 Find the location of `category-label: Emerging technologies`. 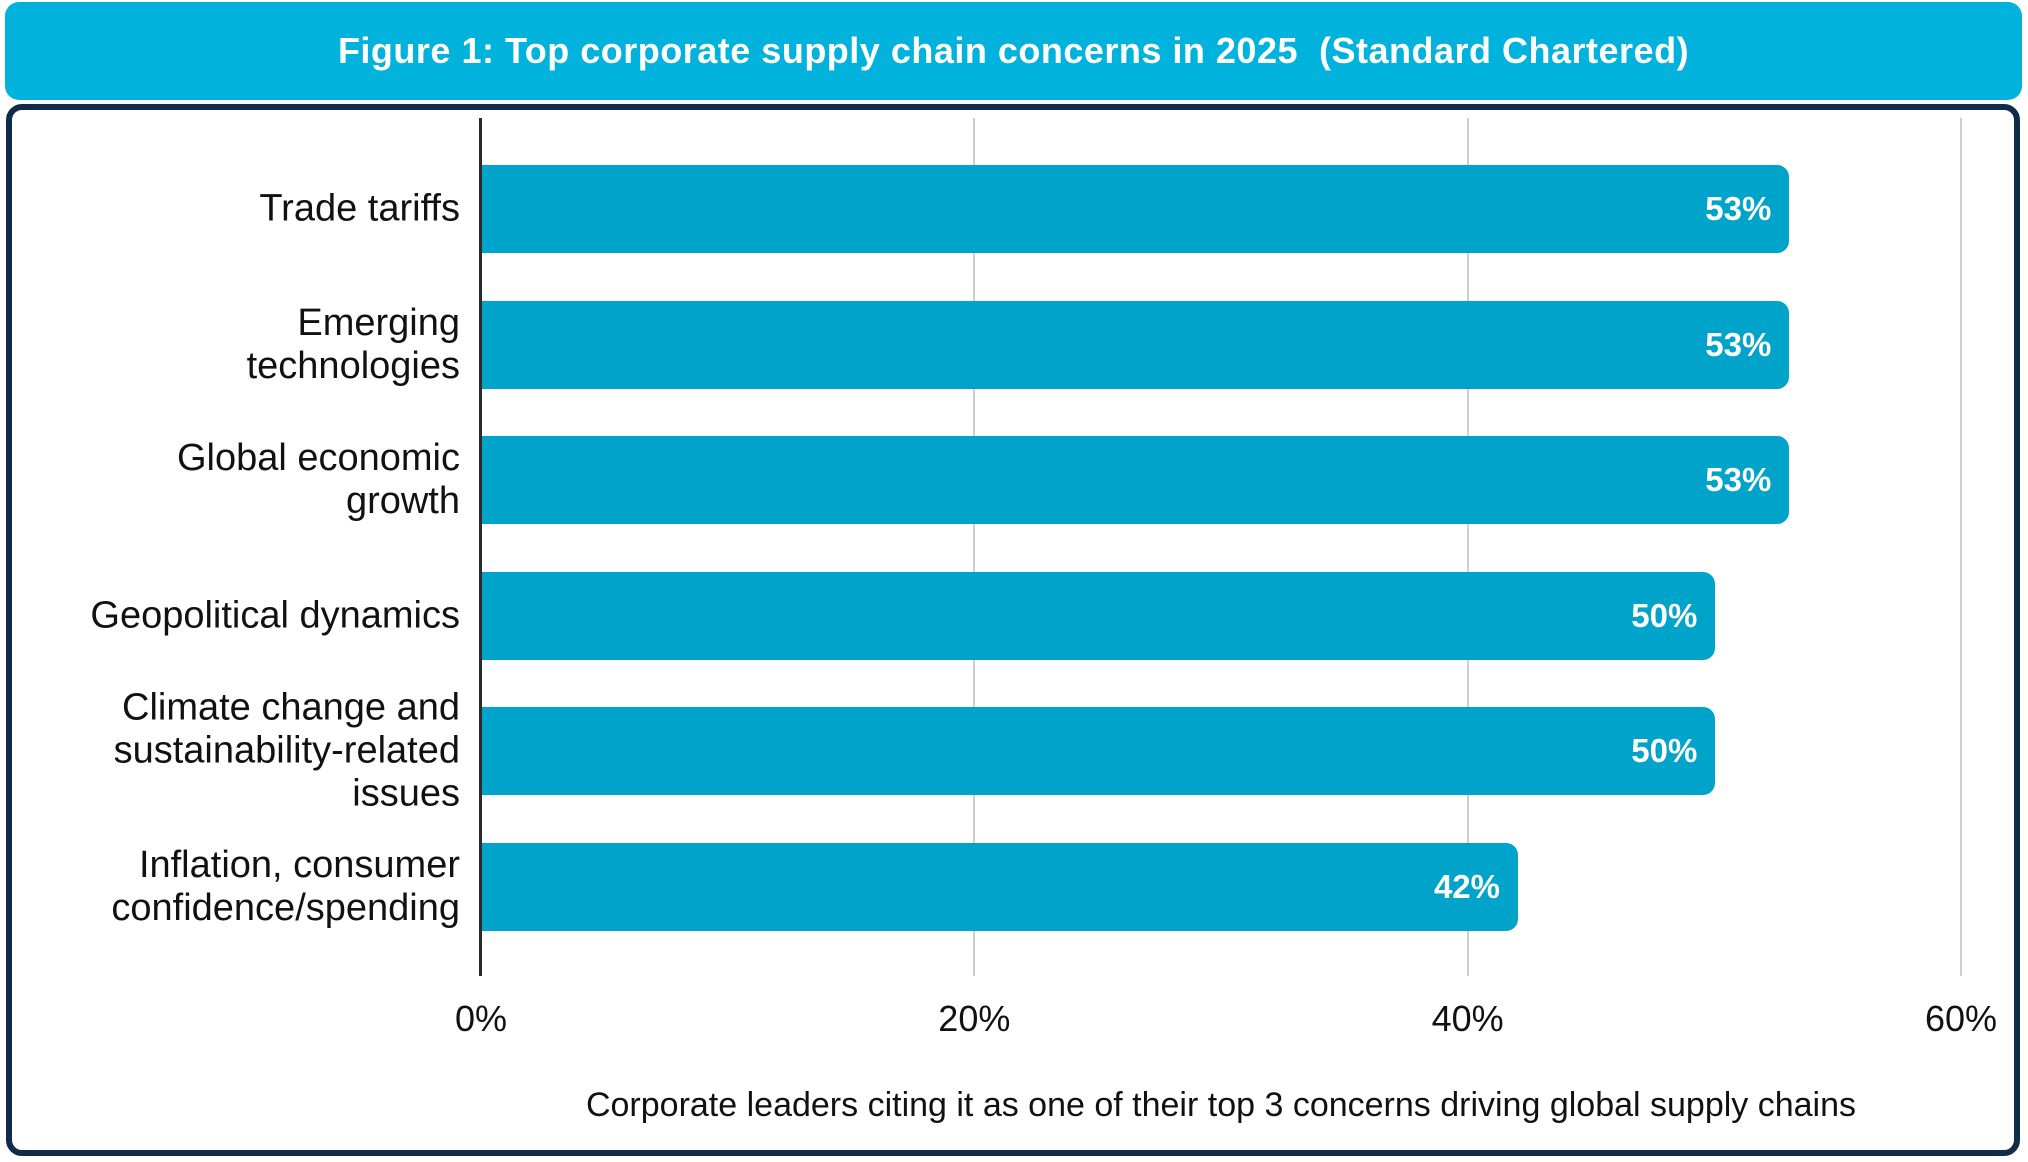

category-label: Emerging technologies is located at coordinates (353, 344).